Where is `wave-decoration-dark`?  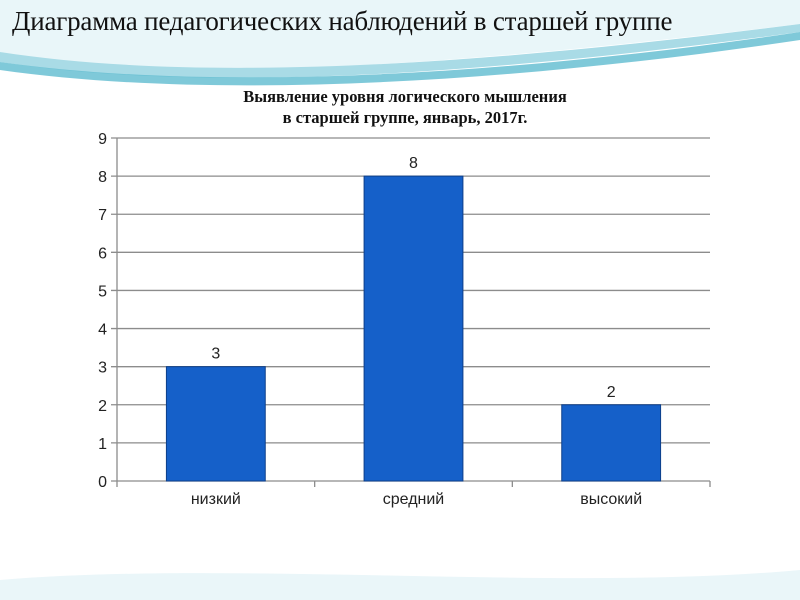
wave-decoration-dark is located at coordinates (400, 59).